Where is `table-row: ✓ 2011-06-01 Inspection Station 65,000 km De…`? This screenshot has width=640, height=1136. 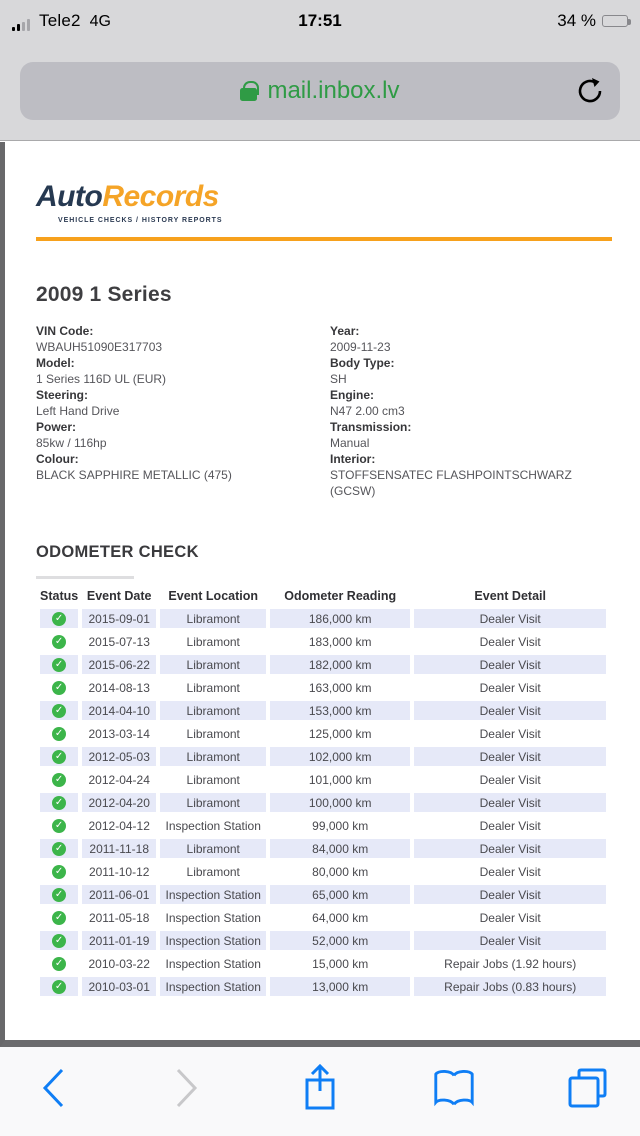
table-row: ✓ 2011-06-01 Inspection Station 65,000 km De… is located at coordinates (323, 894).